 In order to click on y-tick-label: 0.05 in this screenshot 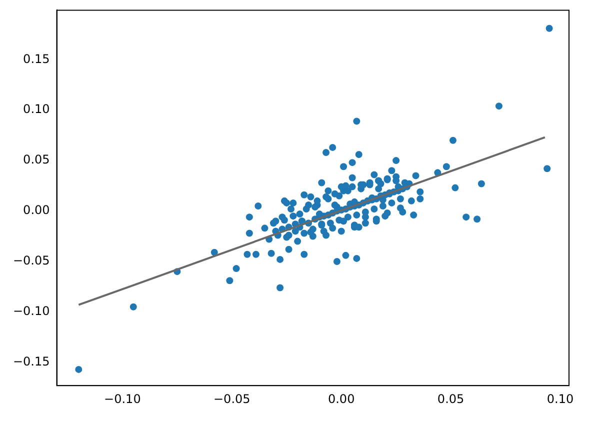, I will do `click(36, 159)`.